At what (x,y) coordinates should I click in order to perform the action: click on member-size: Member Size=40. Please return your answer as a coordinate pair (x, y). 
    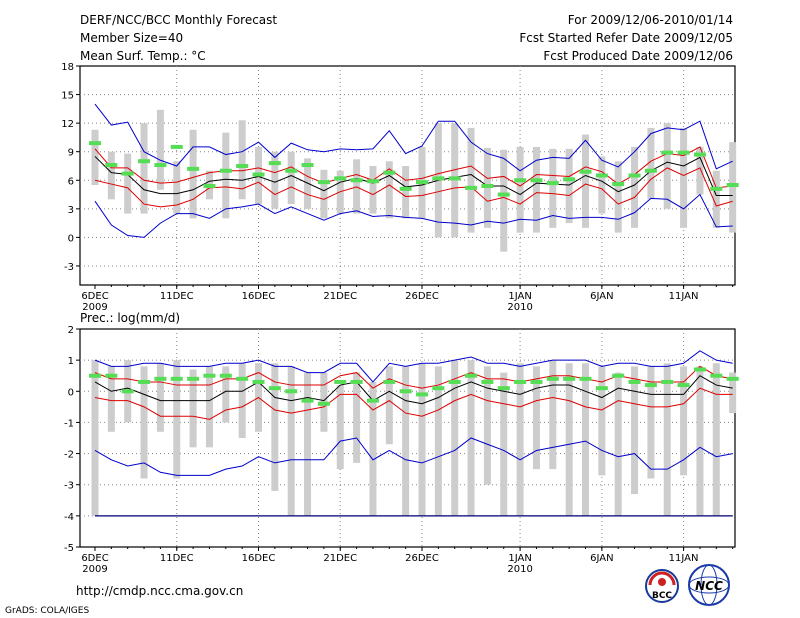
    Looking at the image, I should click on (131, 38).